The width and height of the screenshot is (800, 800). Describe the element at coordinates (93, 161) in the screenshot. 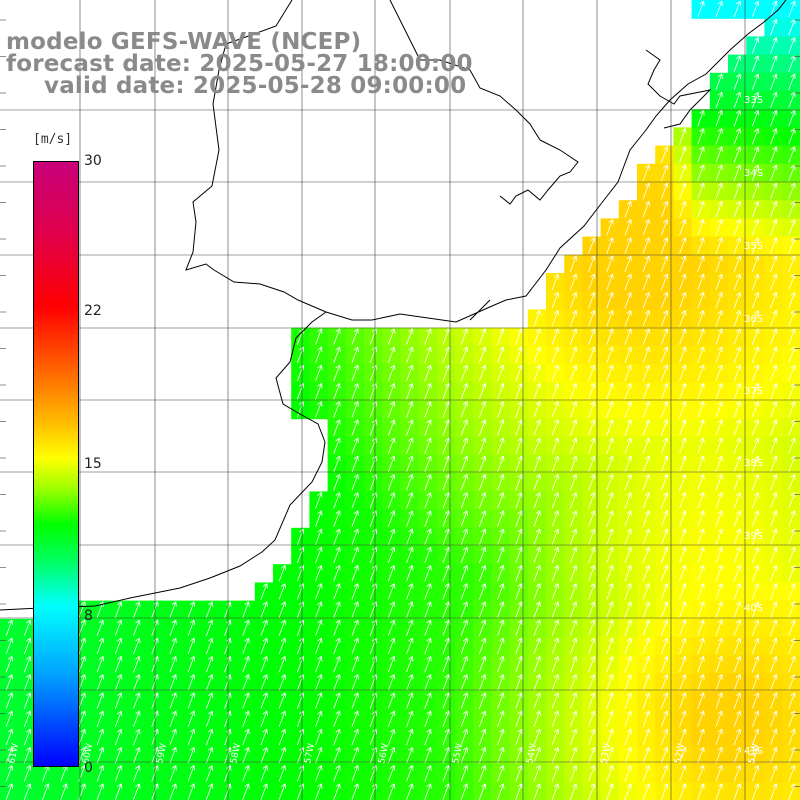

I see `colorbar-tick-30: 30` at that location.